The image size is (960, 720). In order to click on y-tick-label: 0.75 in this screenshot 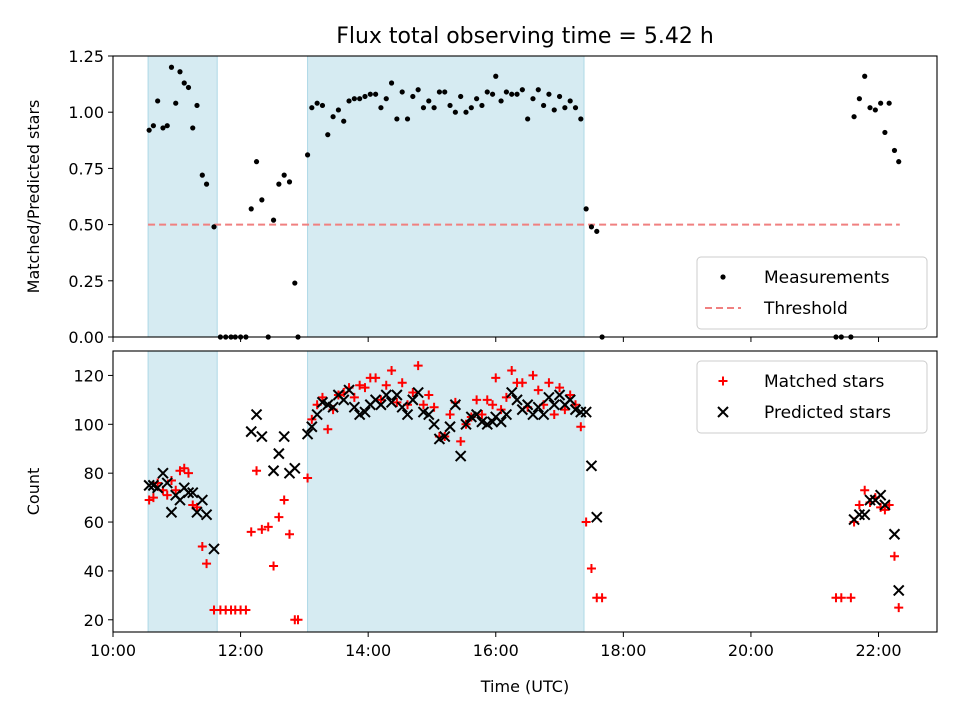, I will do `click(86, 168)`.